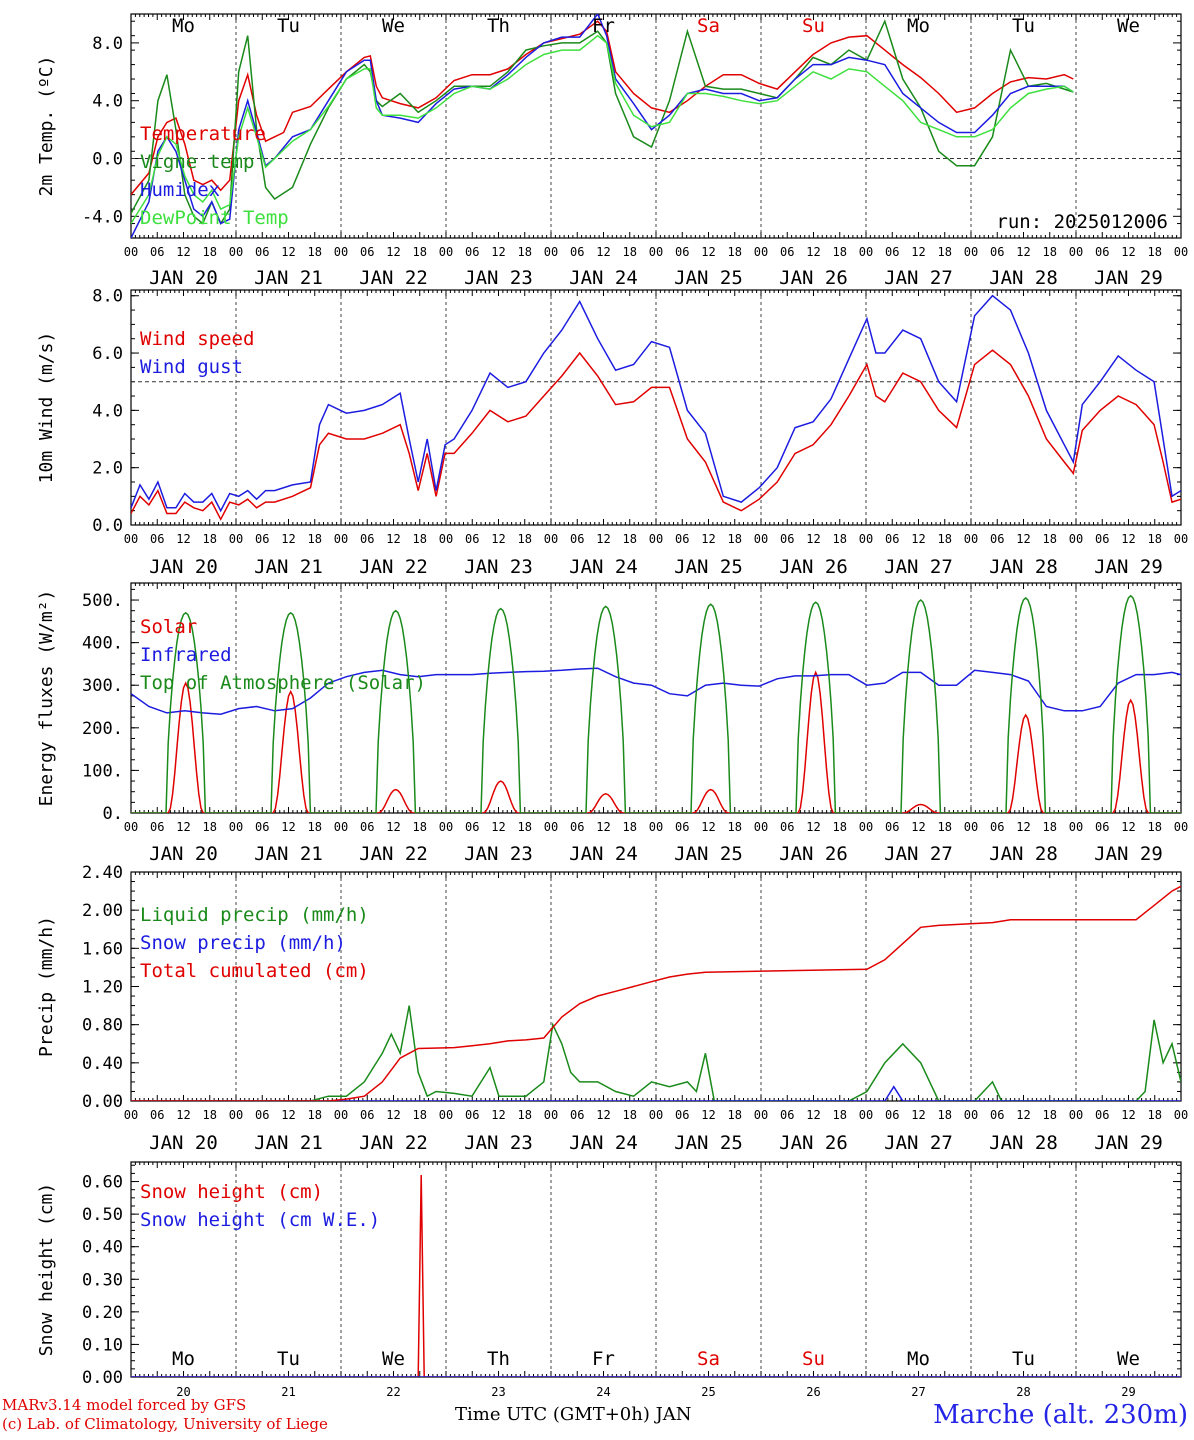 The height and width of the screenshot is (1440, 1194). What do you see at coordinates (107, 526) in the screenshot?
I see `y-tick-label: 0.0` at bounding box center [107, 526].